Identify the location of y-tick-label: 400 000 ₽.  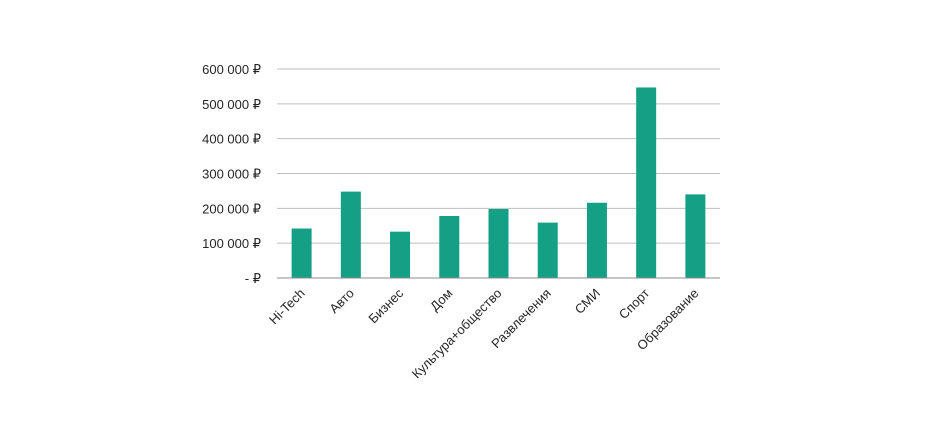
(231, 139).